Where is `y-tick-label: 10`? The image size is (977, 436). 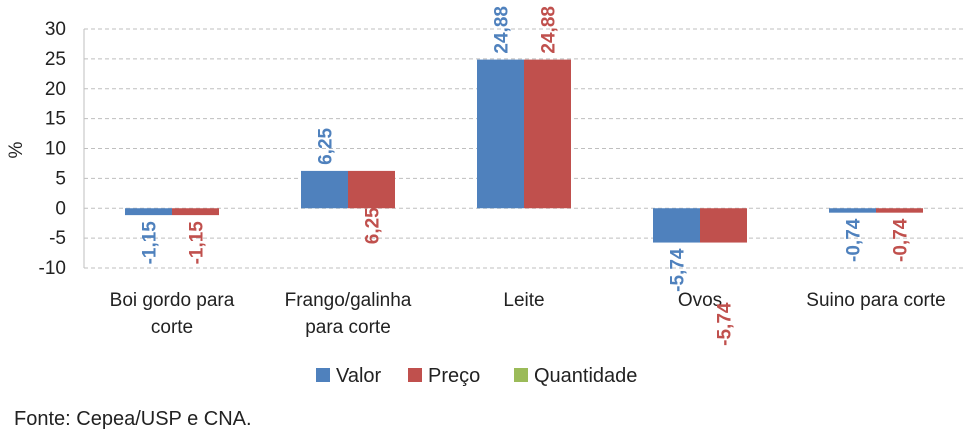 y-tick-label: 10 is located at coordinates (55, 149).